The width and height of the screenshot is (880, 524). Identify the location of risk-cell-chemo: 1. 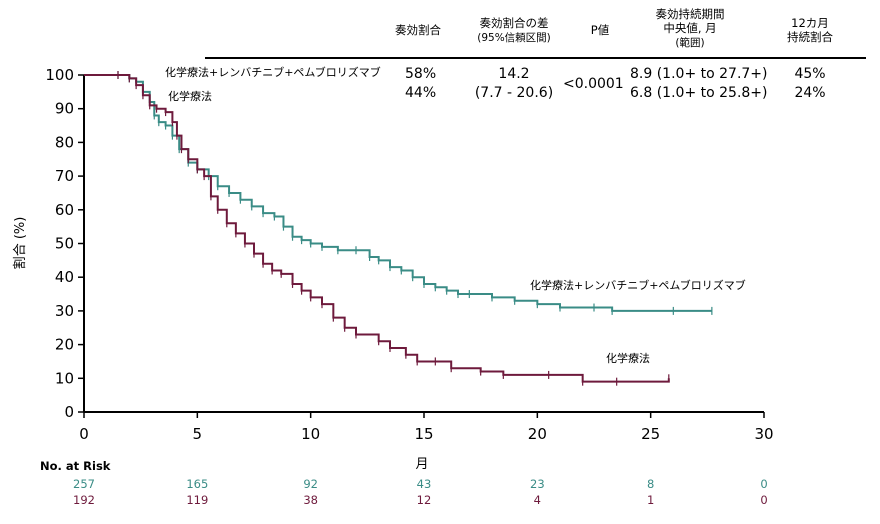
(650, 500).